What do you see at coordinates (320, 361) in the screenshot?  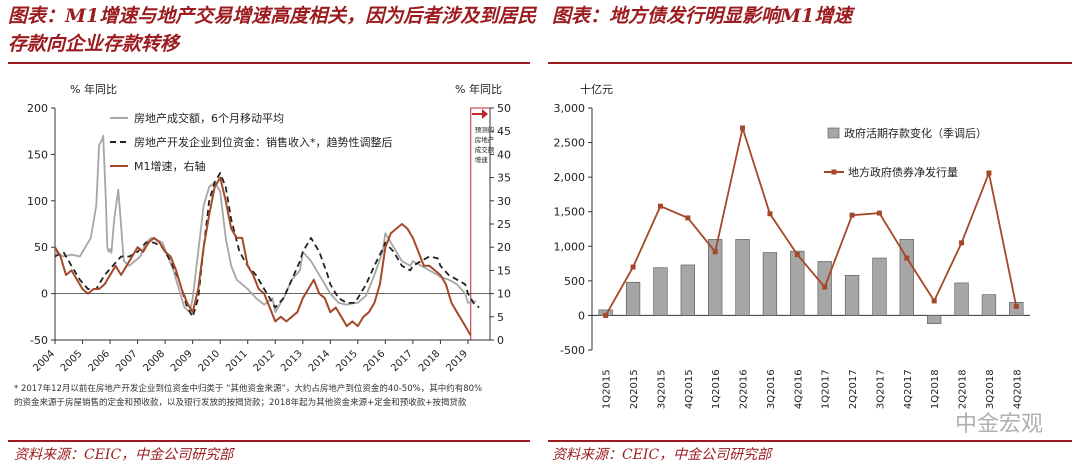 I see `x-tick-label: 2014` at bounding box center [320, 361].